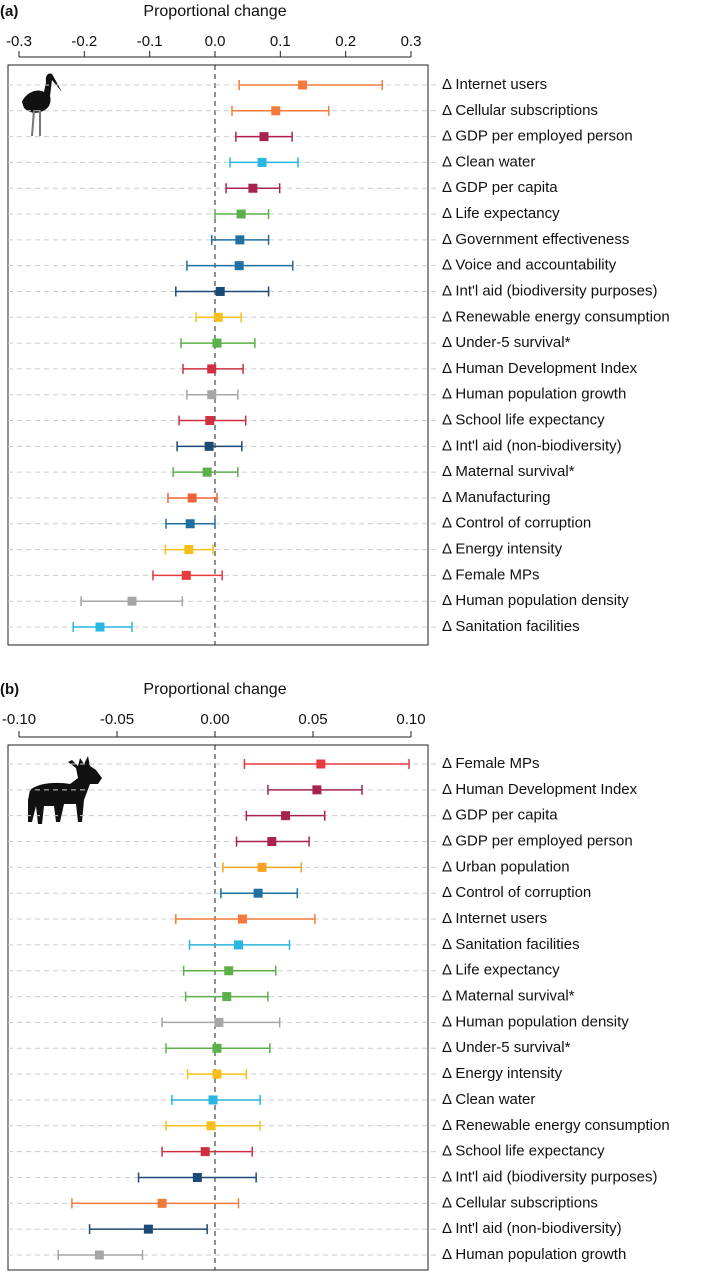 The width and height of the screenshot is (709, 1277). I want to click on category-label: Δ Manufacturing, so click(496, 497).